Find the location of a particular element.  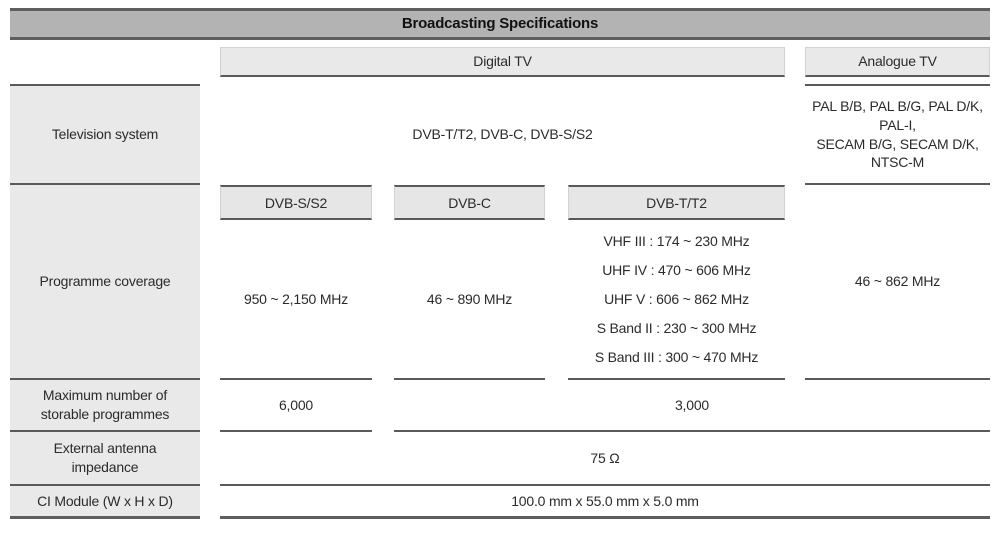

programme-coverage-dvb-c-value: 46 ~ 890 MHz is located at coordinates (469, 300).